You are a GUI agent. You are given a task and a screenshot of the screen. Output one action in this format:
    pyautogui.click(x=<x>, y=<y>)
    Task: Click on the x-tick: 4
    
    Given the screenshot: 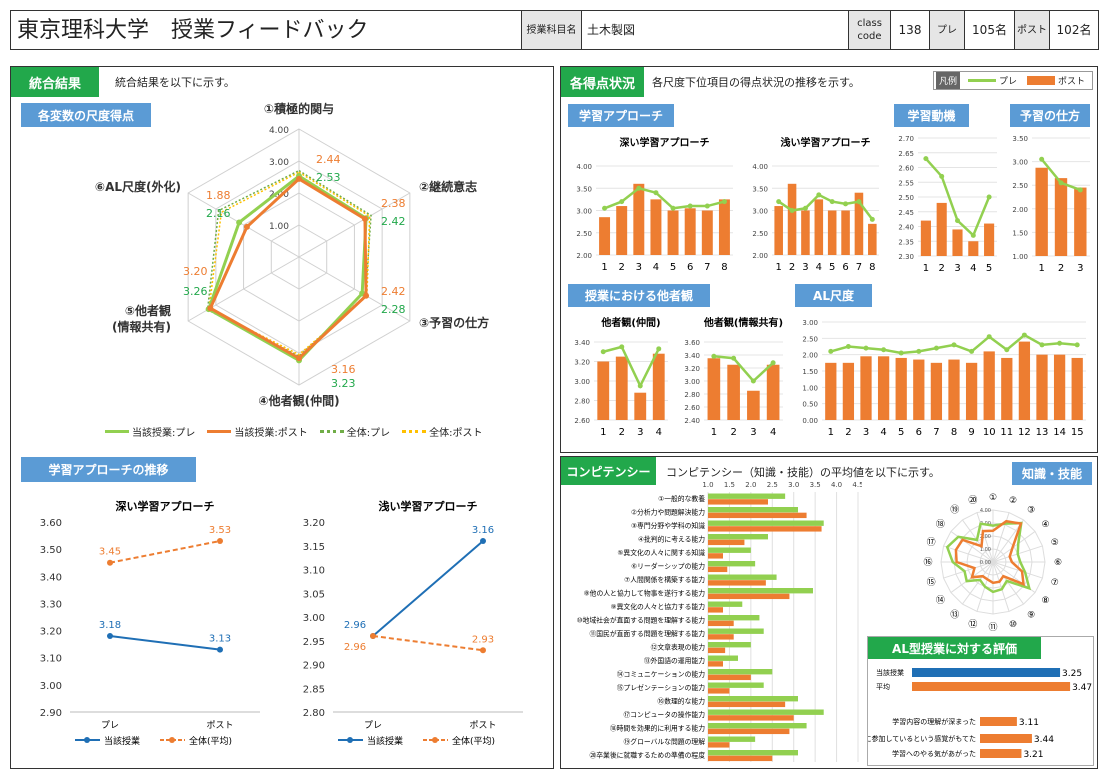 What is the action you would take?
    pyautogui.click(x=656, y=267)
    